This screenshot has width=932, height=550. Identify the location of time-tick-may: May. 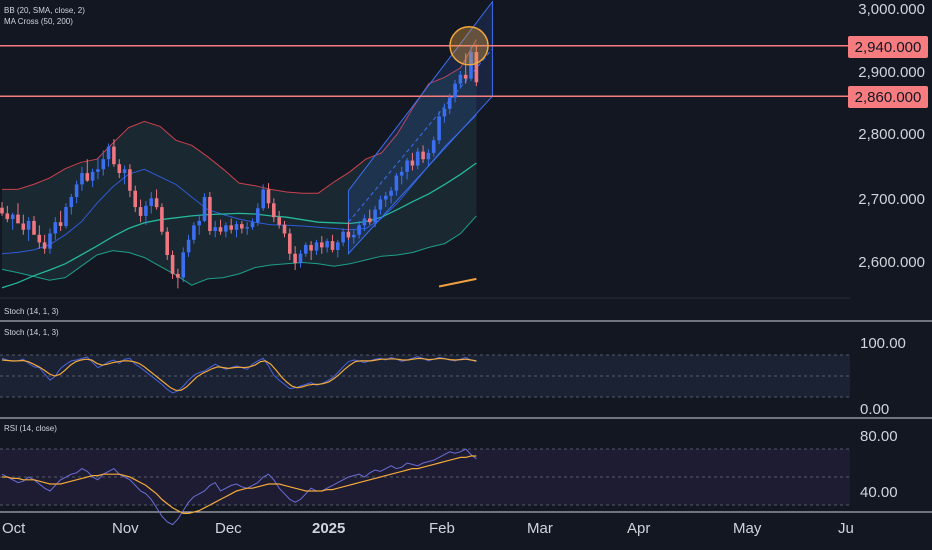
(747, 528).